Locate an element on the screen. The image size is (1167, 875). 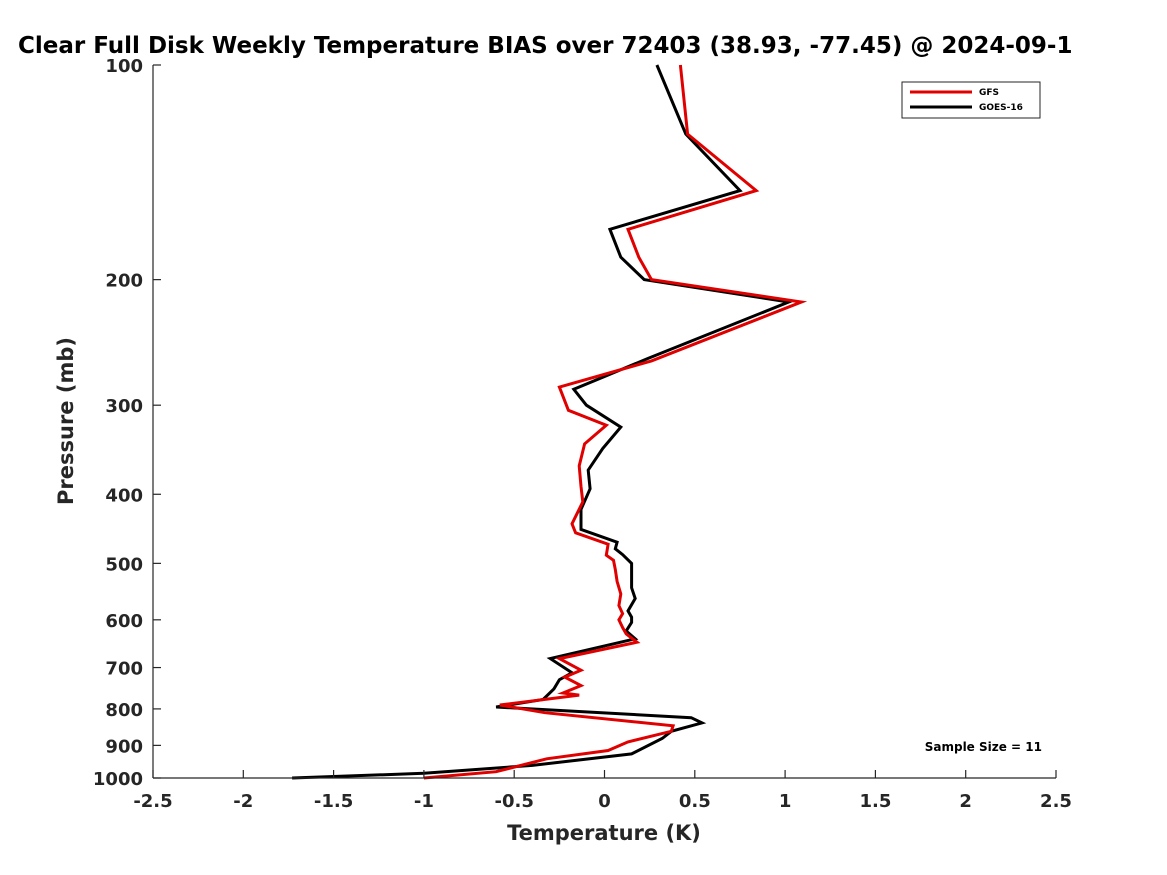
x-tick-label: -2 is located at coordinates (243, 801).